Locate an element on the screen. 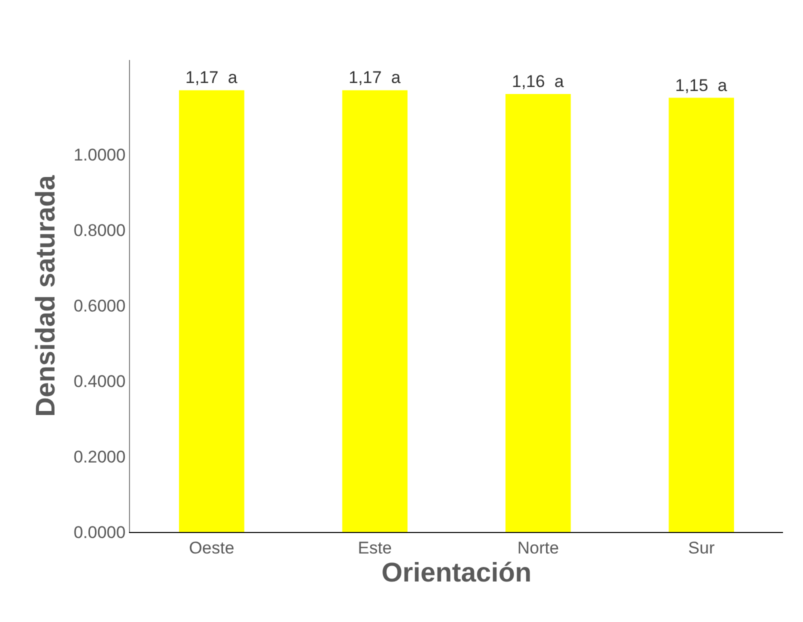  y-tick-label: 0.6000 is located at coordinates (100, 306).